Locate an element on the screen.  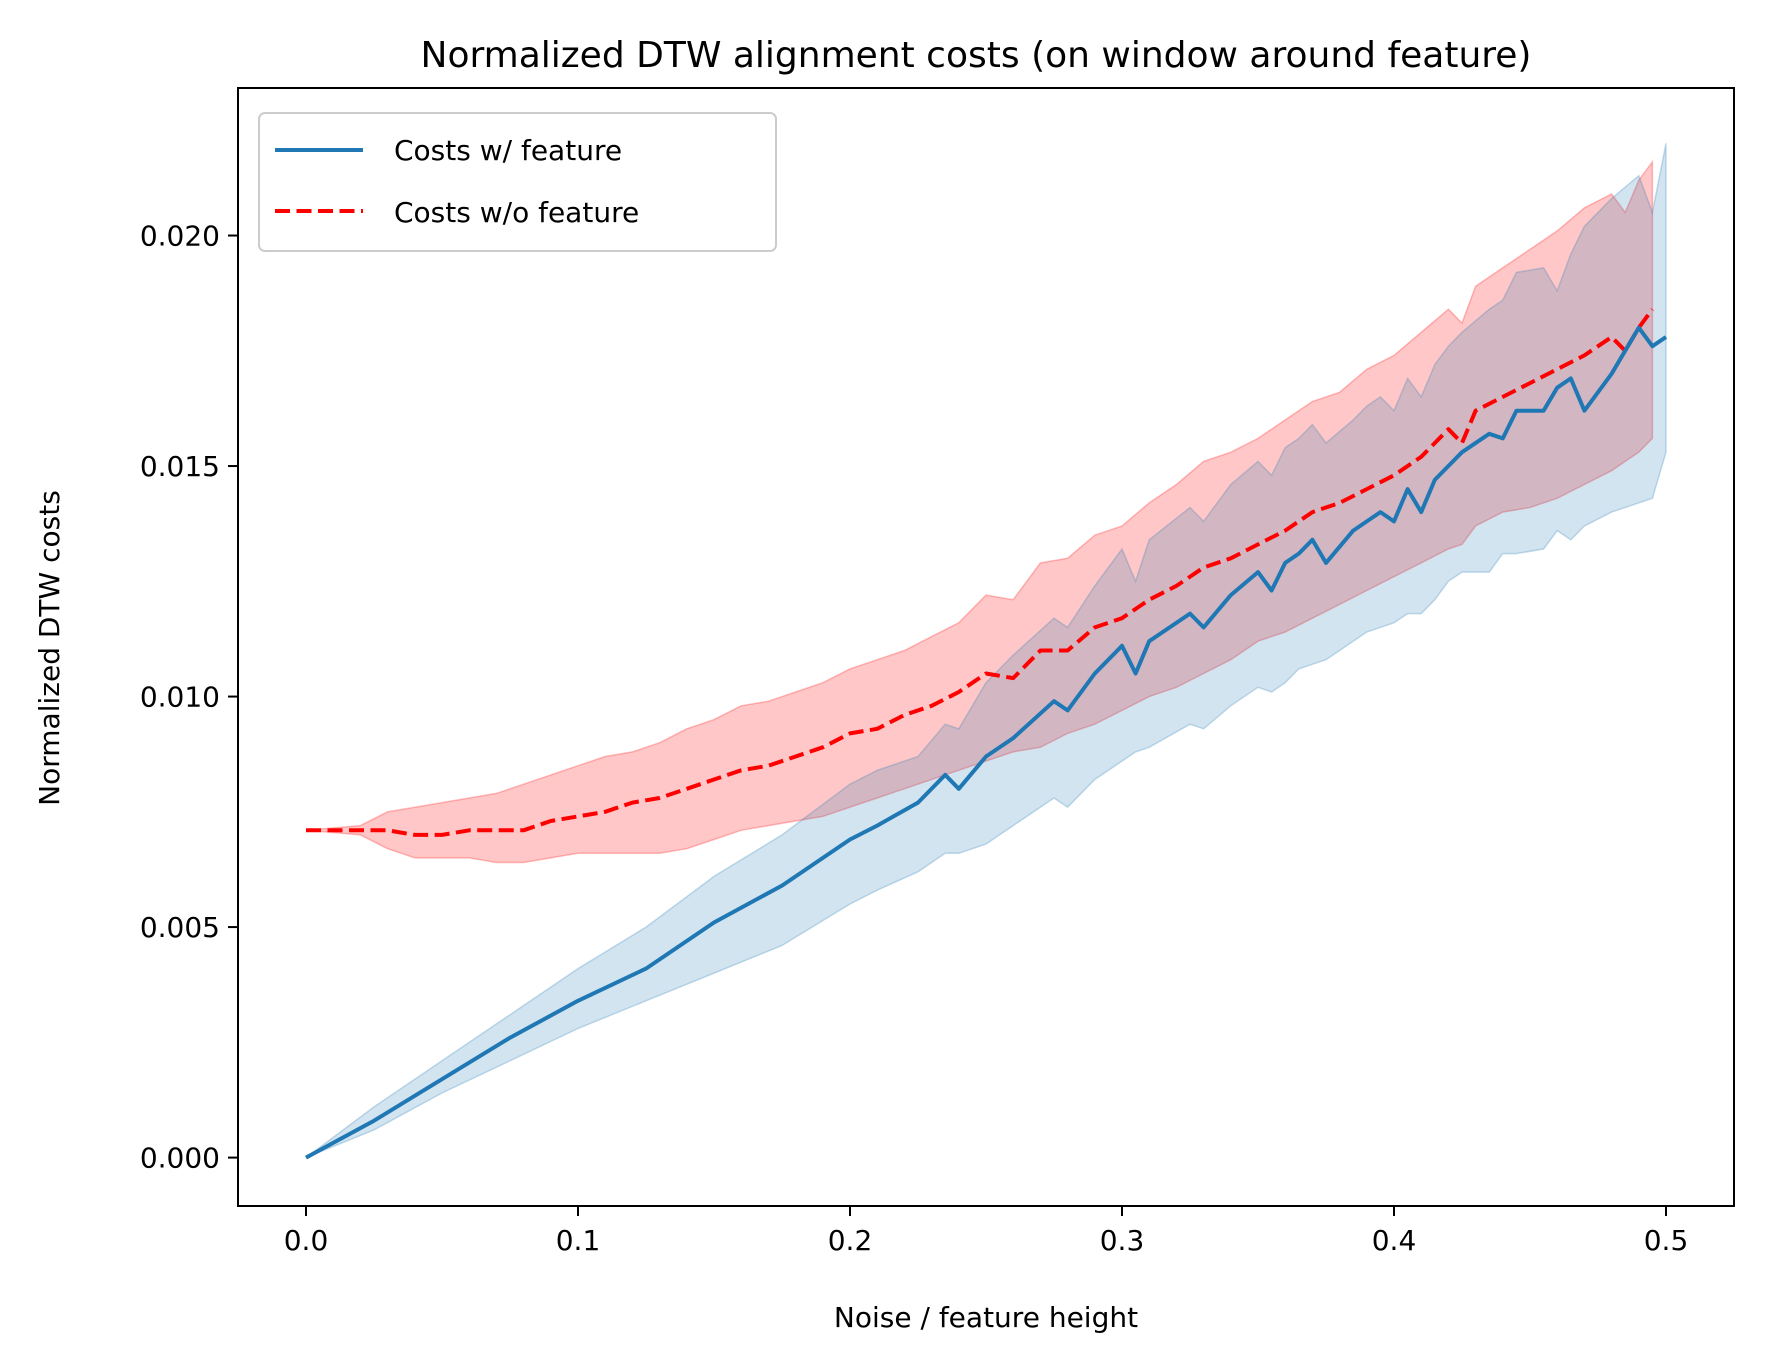
x-tick-label: 0.4 is located at coordinates (1394, 1240).